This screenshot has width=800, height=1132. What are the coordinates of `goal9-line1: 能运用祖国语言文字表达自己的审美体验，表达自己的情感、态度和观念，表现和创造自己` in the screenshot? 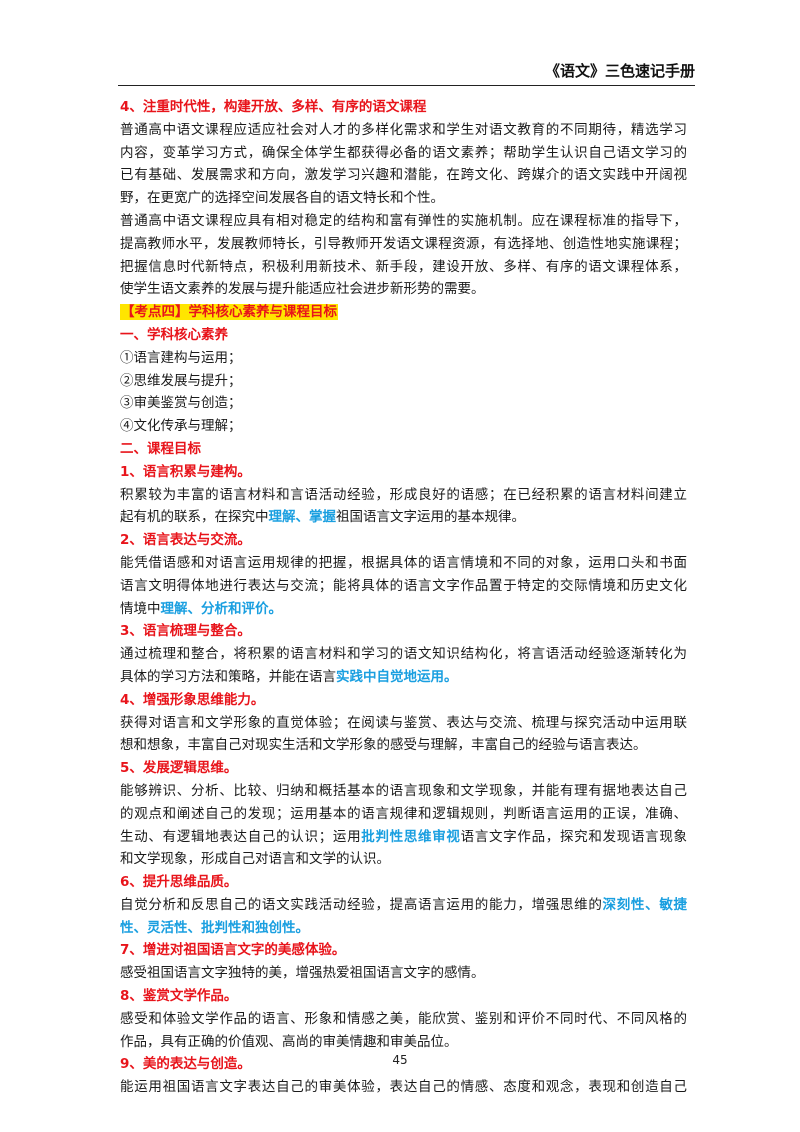 It's located at (403, 1087).